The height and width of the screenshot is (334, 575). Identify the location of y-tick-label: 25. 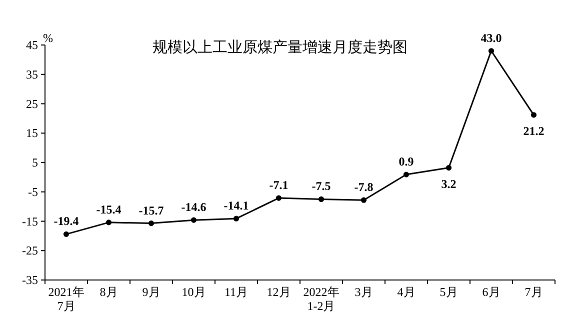
(32, 103).